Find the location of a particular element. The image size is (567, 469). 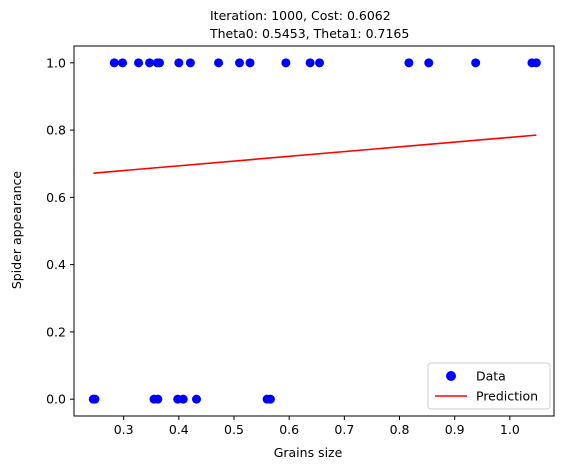

legend-data-marker is located at coordinates (451, 376).